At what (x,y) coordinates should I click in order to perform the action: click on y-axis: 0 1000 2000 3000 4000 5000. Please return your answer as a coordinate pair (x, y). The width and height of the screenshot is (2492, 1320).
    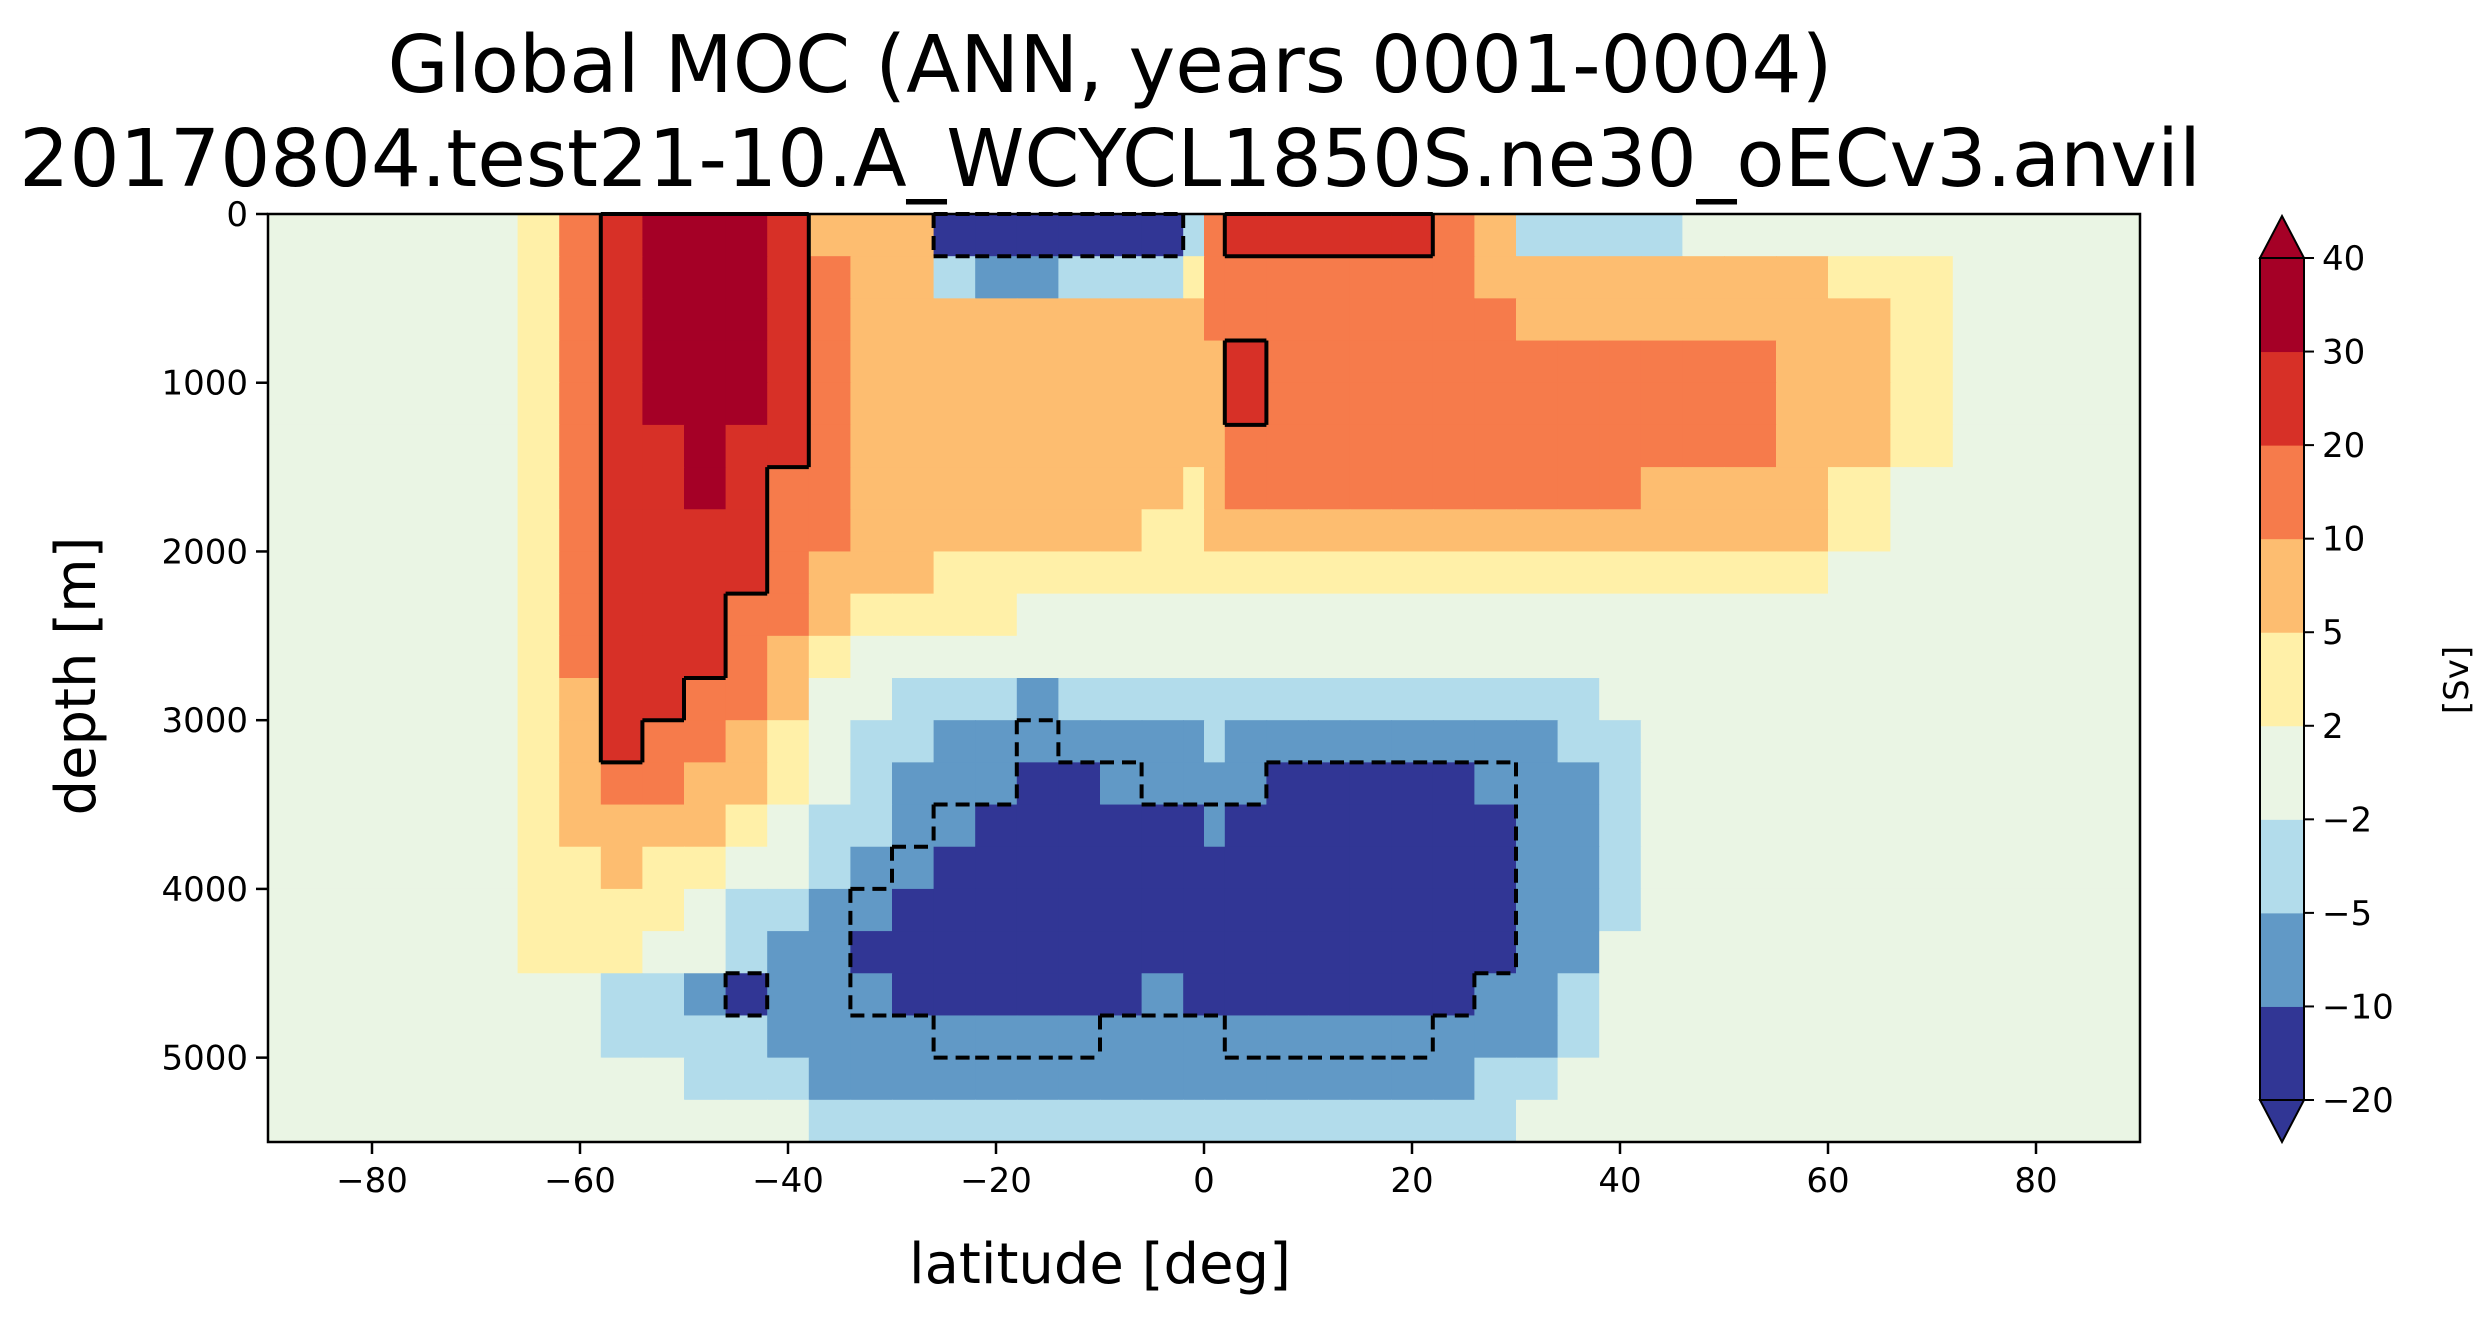
    Looking at the image, I should click on (214, 637).